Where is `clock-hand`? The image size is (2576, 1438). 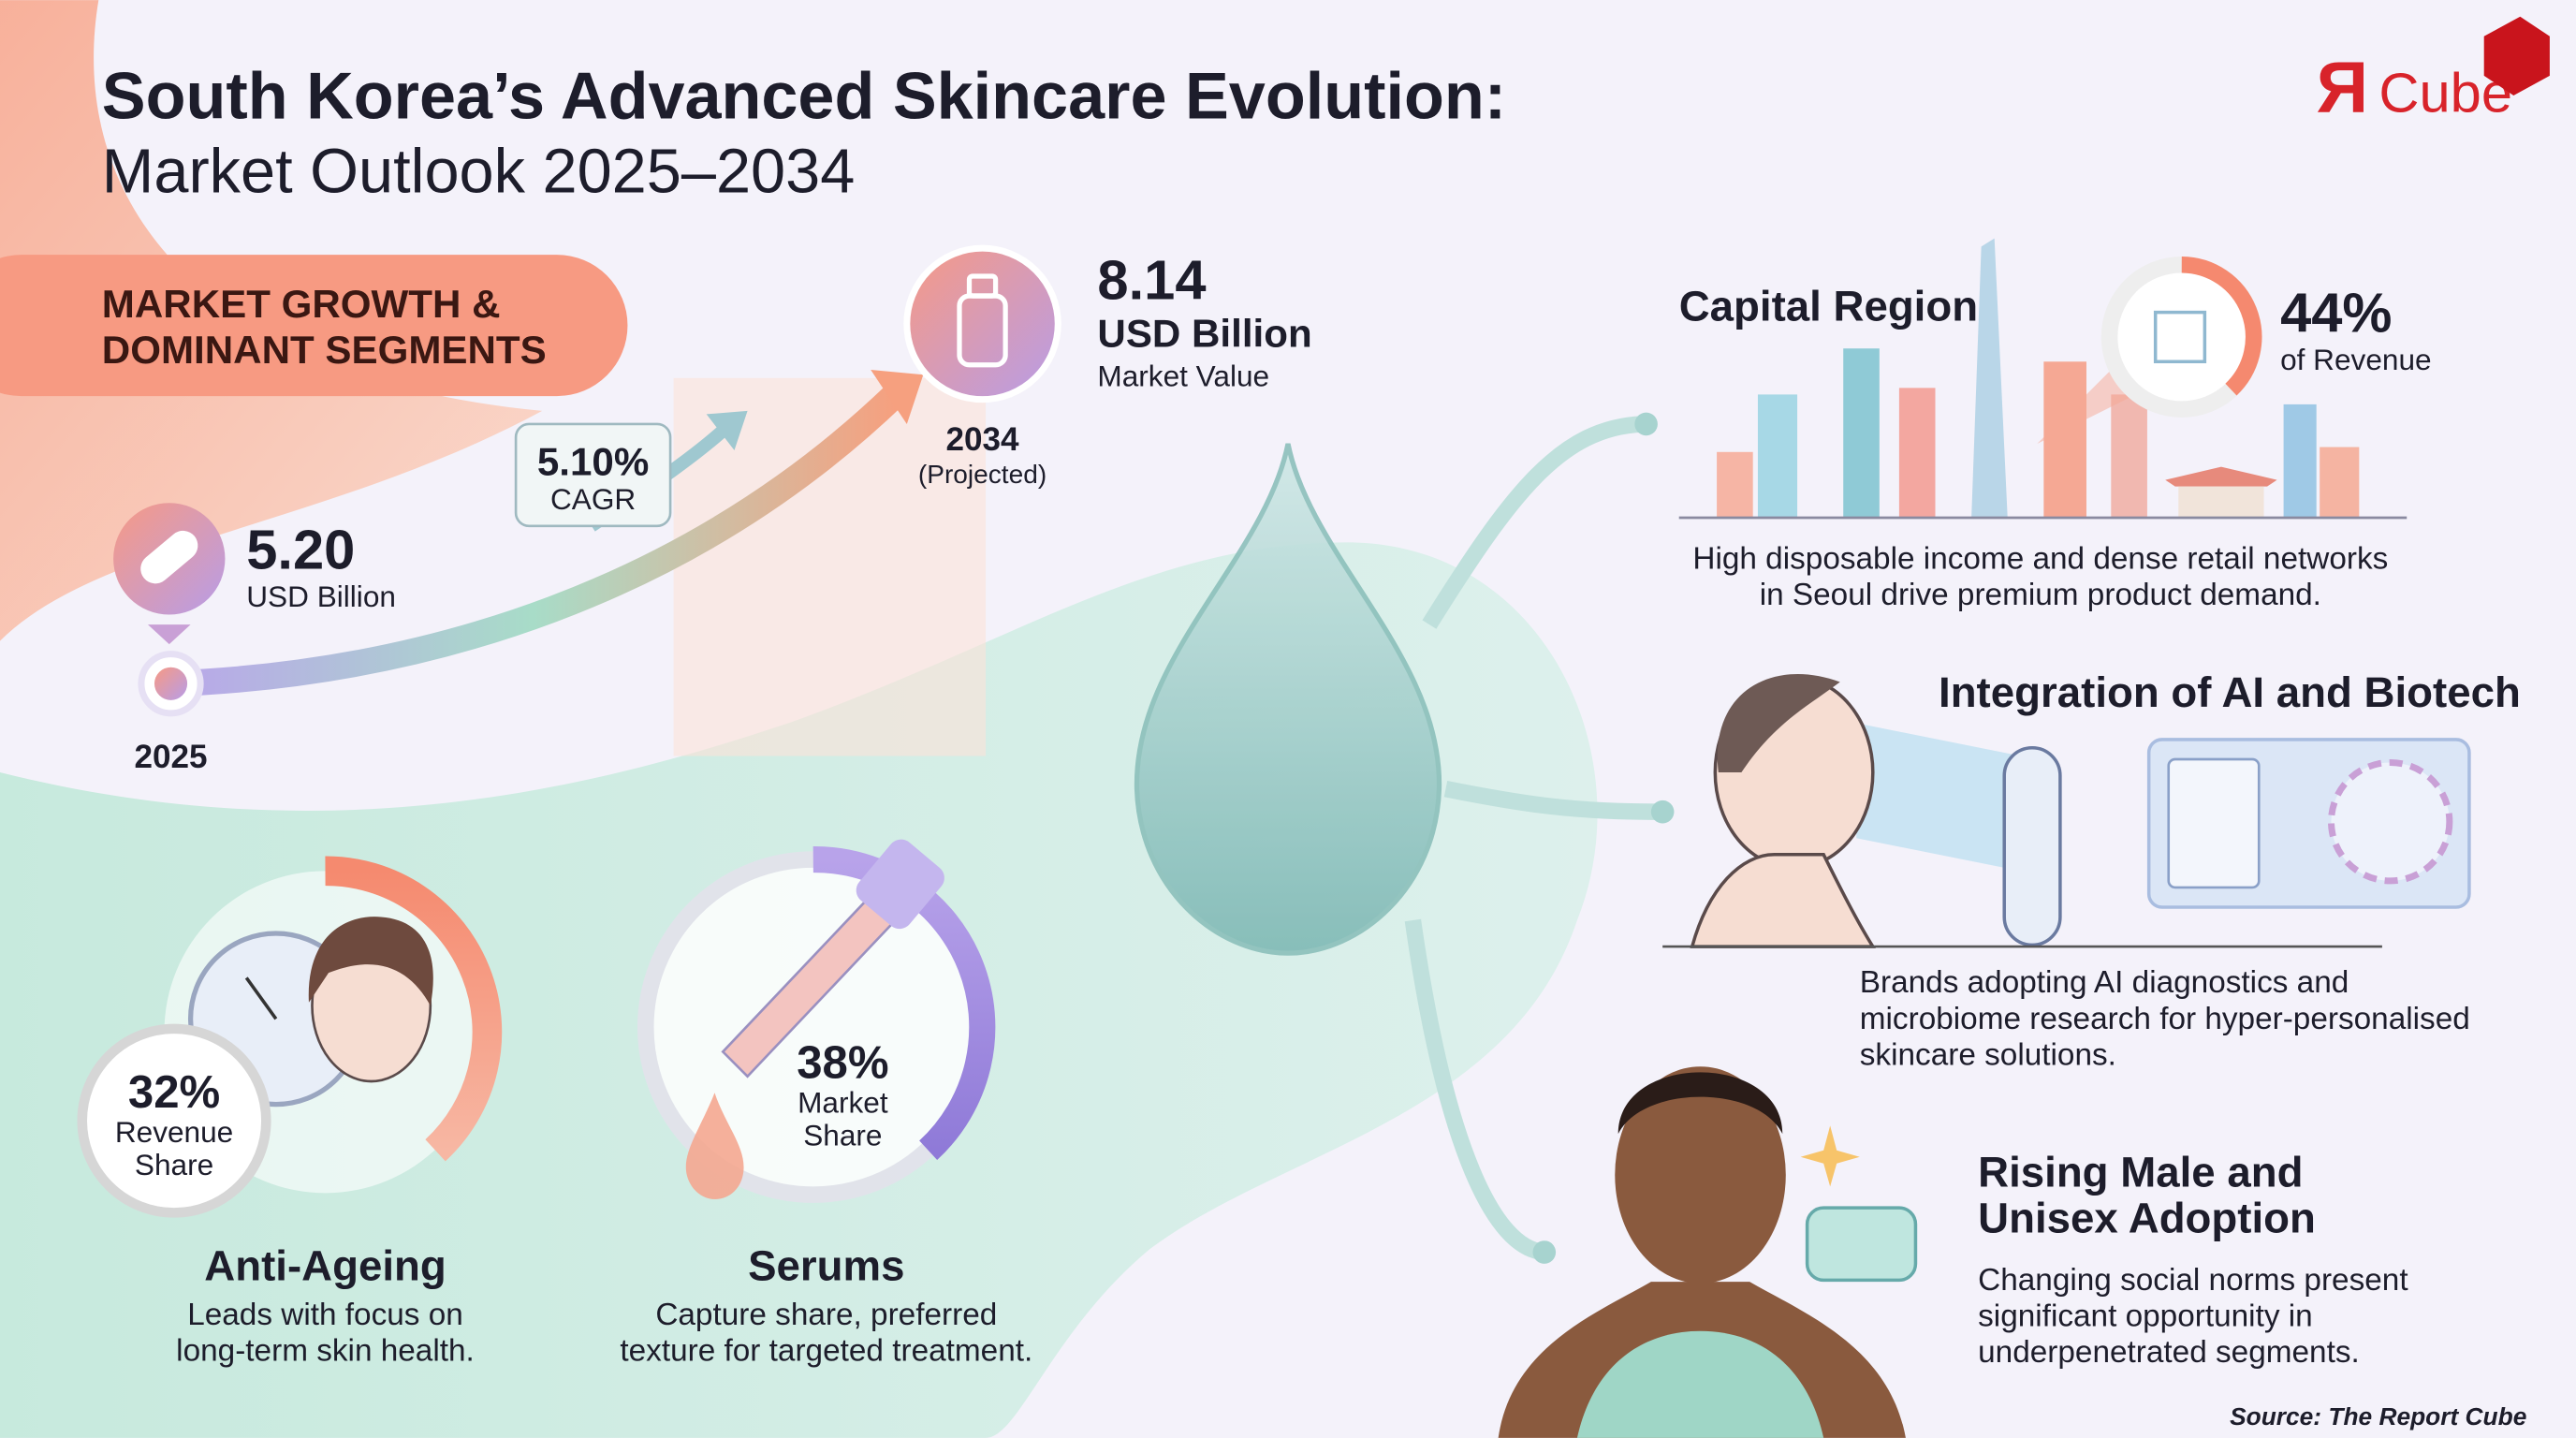
clock-hand is located at coordinates (261, 998).